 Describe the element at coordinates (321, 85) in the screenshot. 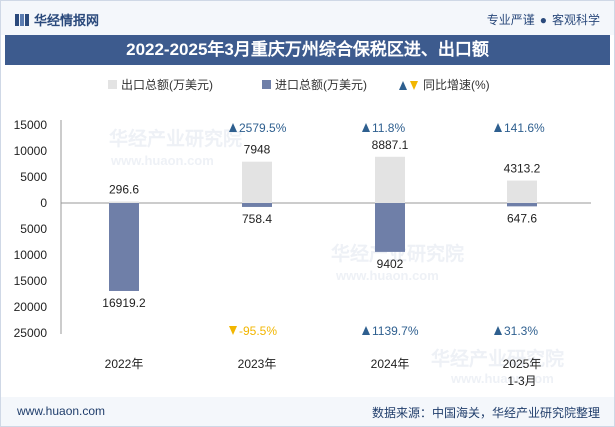

I see `legend-import-label: 进口总额(万美元)` at that location.